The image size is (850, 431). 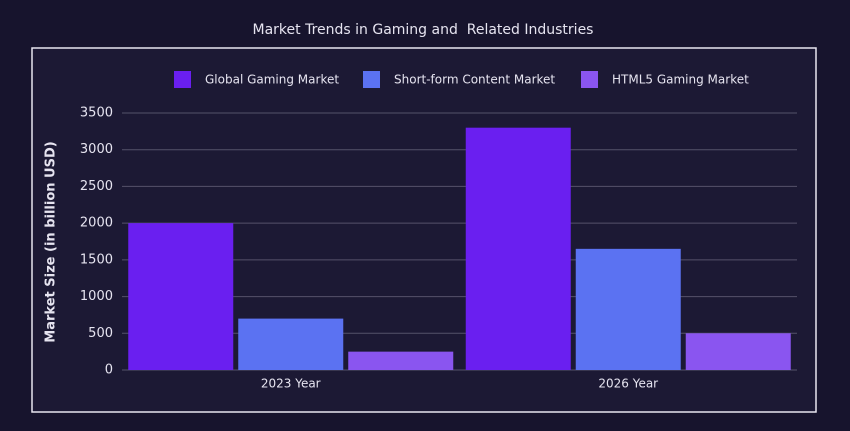 What do you see at coordinates (96, 149) in the screenshot?
I see `y-tick-label: 3000` at bounding box center [96, 149].